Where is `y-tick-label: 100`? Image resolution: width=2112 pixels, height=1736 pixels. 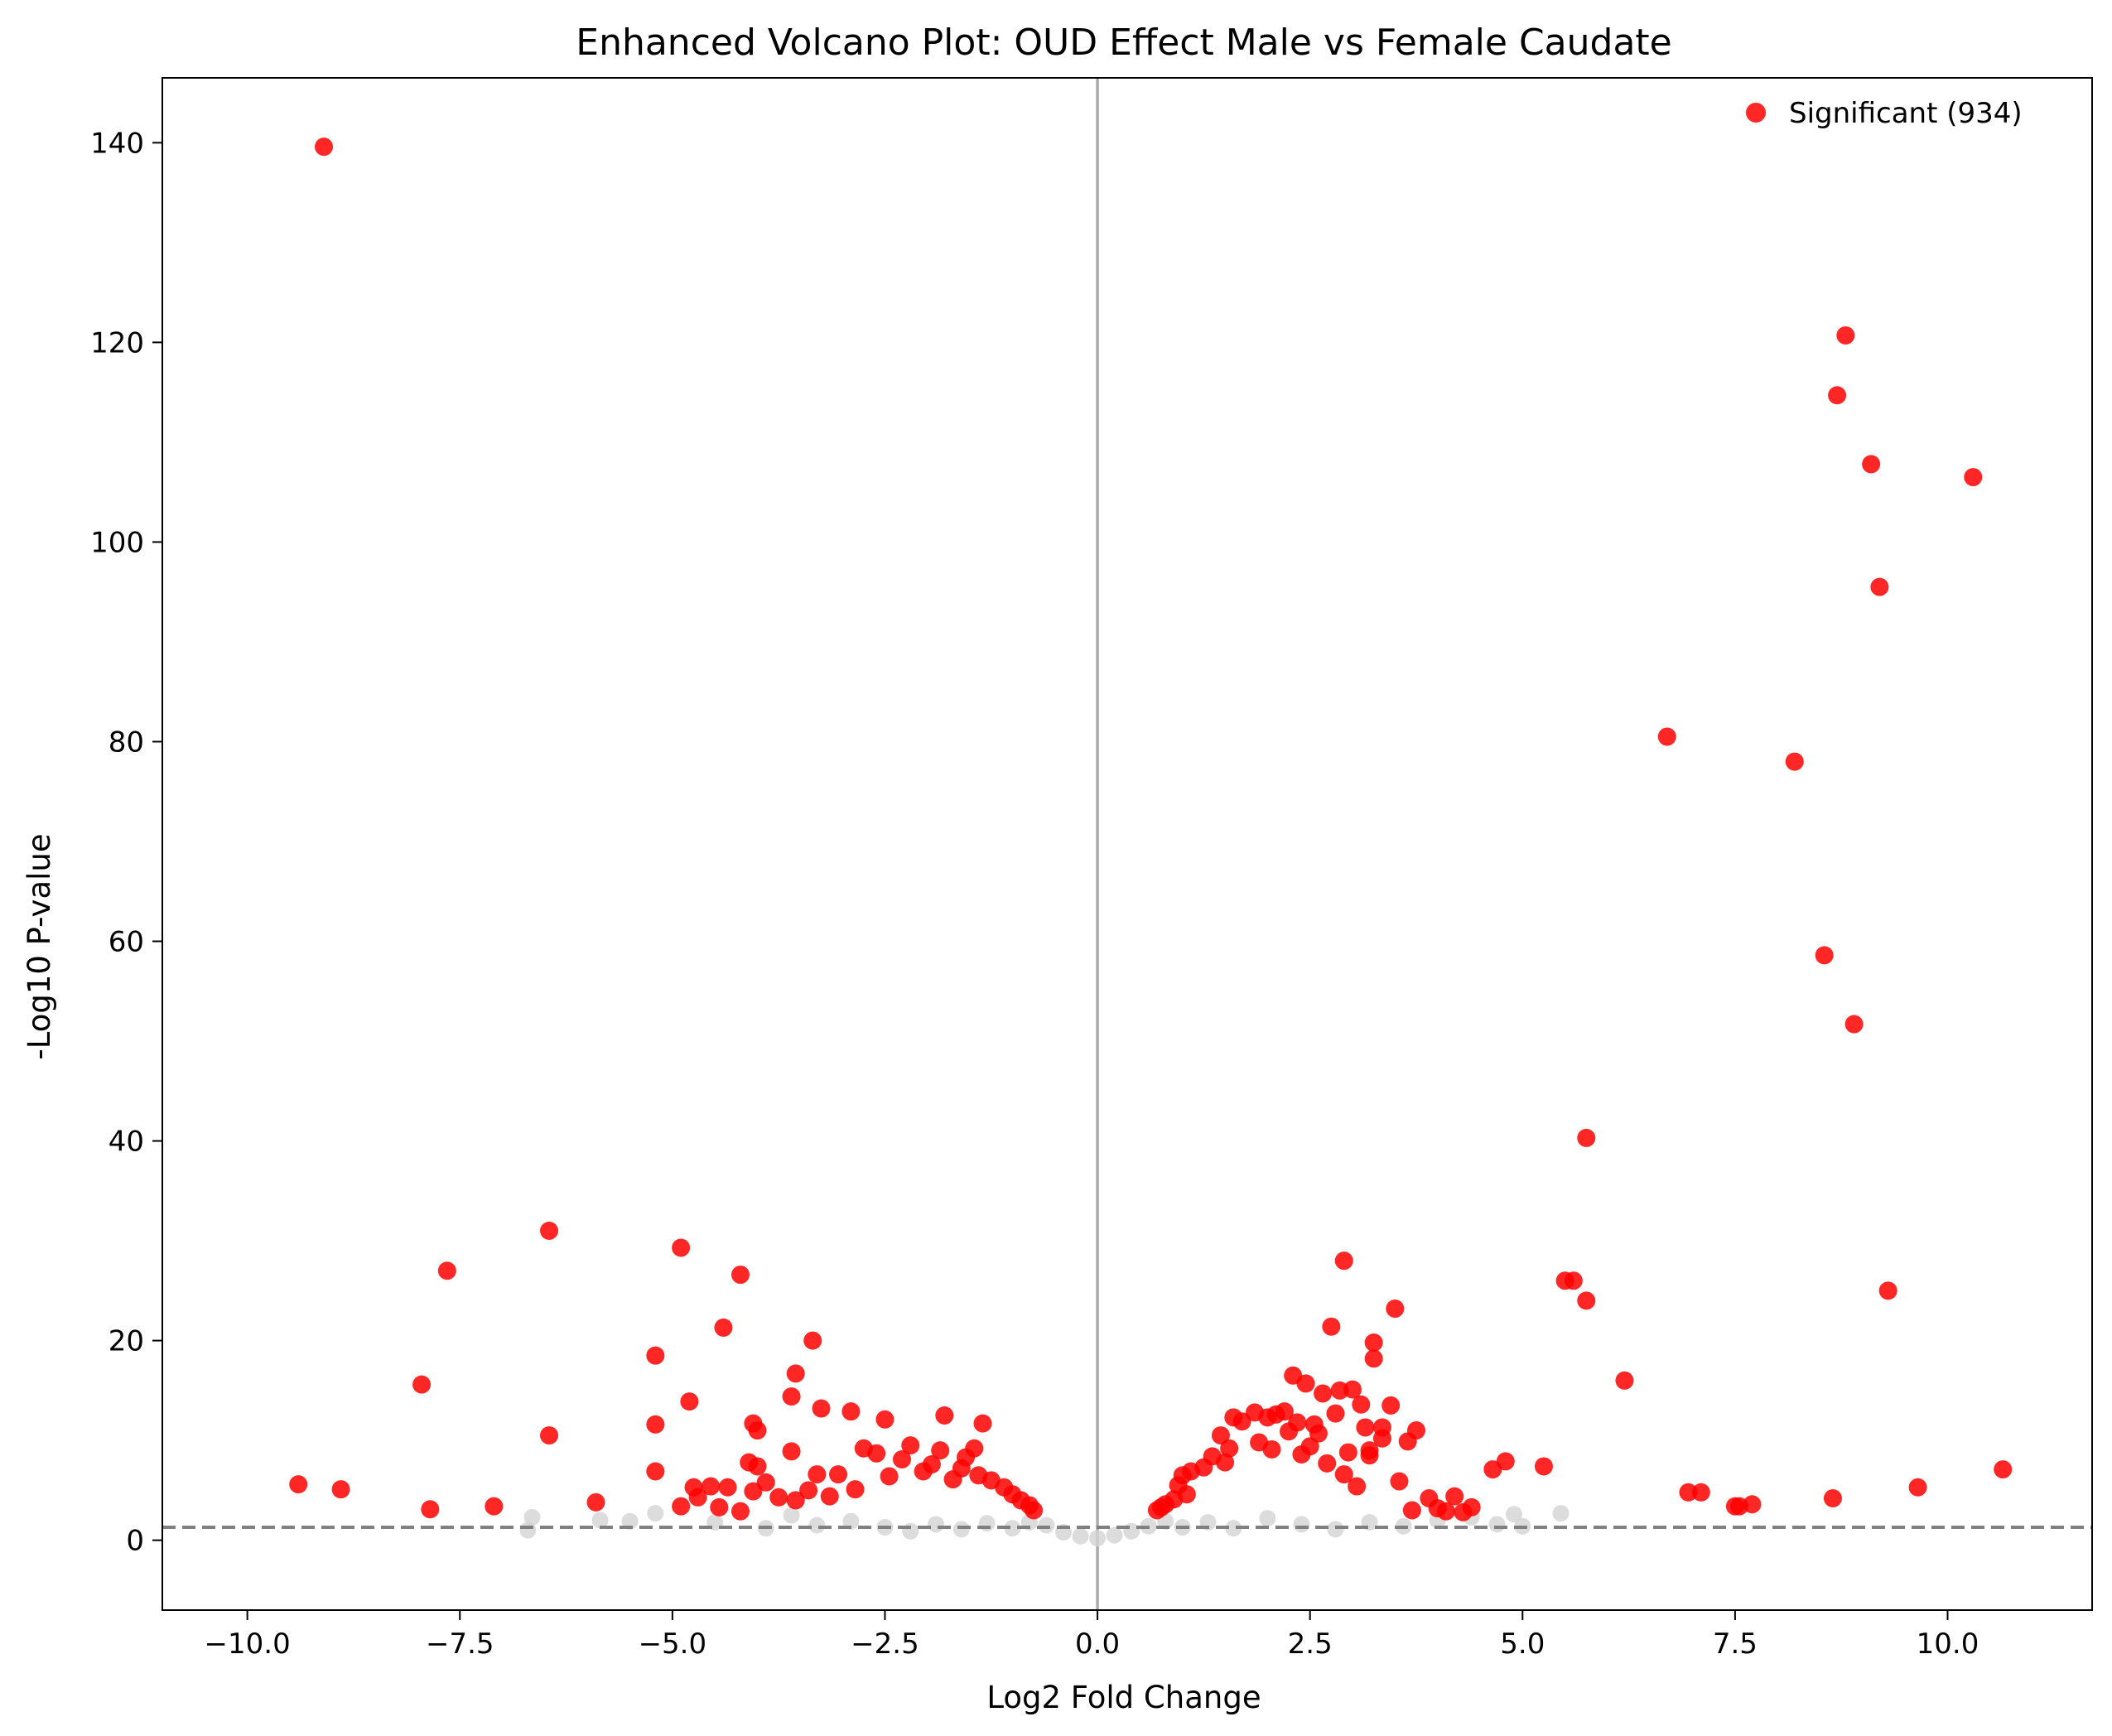
y-tick-label: 100 is located at coordinates (117, 542).